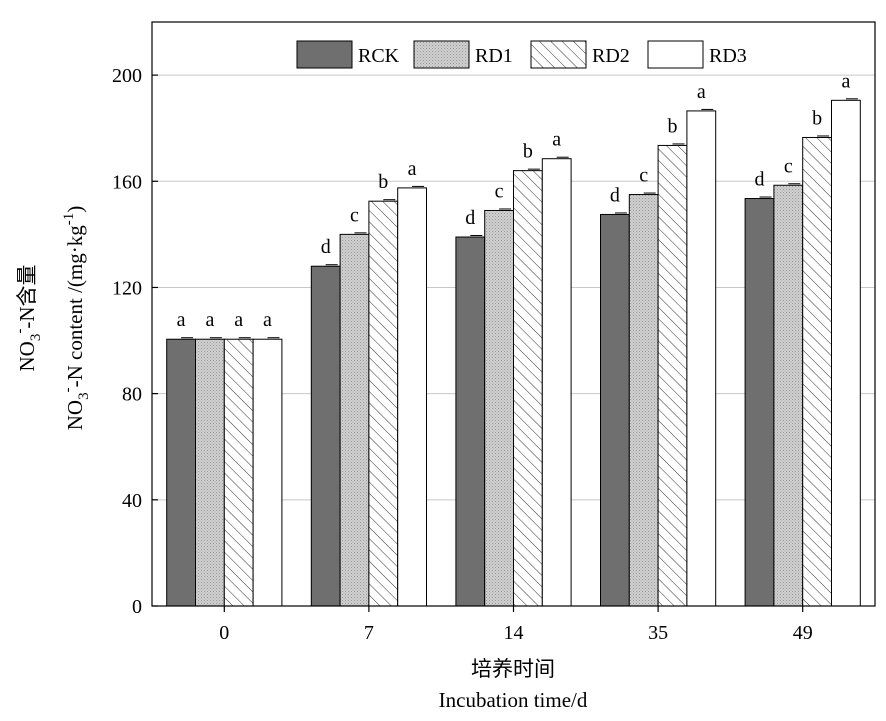 The image size is (886, 721). Describe the element at coordinates (132, 395) in the screenshot. I see `y-tick-label: 80` at that location.